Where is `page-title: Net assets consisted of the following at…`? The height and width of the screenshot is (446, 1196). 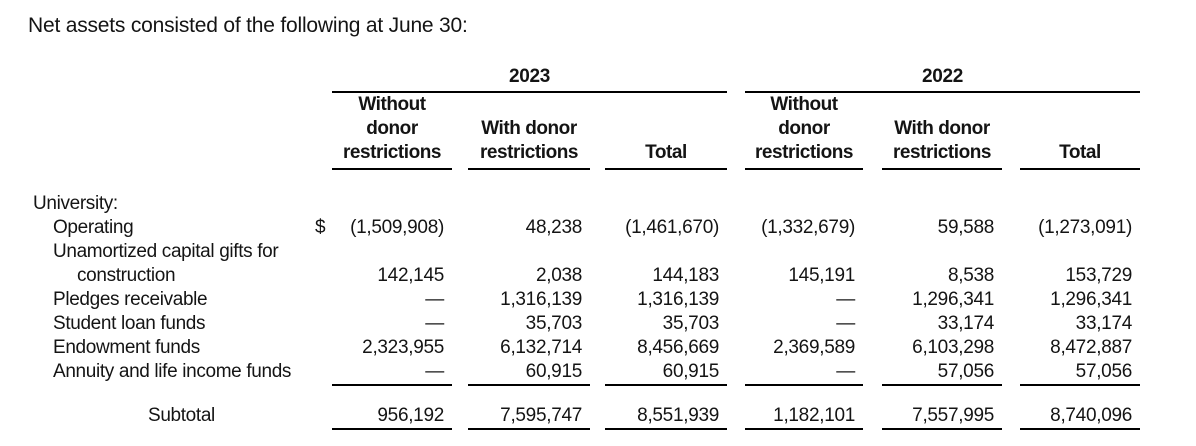 page-title: Net assets consisted of the following at… is located at coordinates (248, 25).